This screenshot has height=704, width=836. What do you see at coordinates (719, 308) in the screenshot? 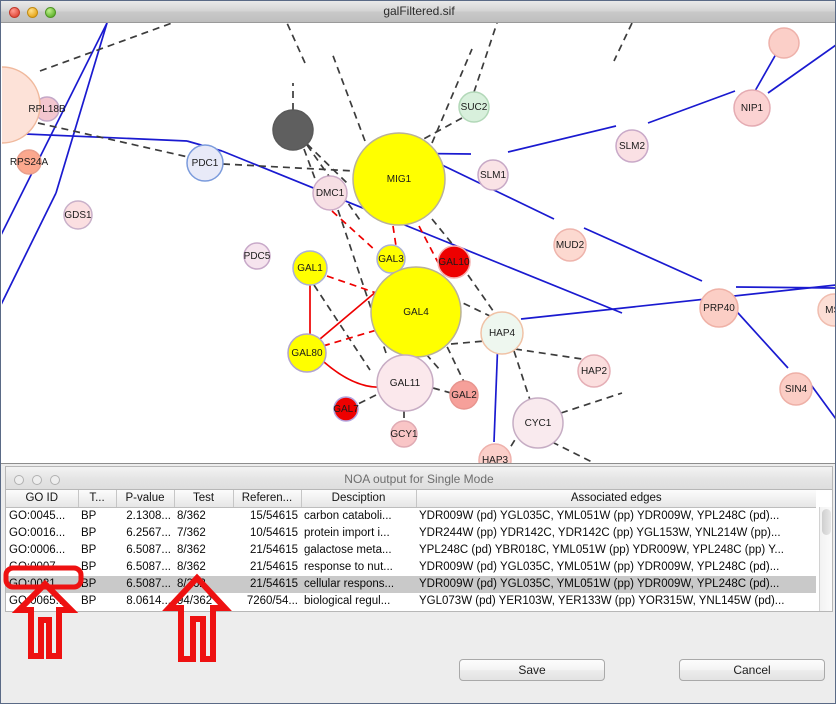
I see `network-node-prp40` at bounding box center [719, 308].